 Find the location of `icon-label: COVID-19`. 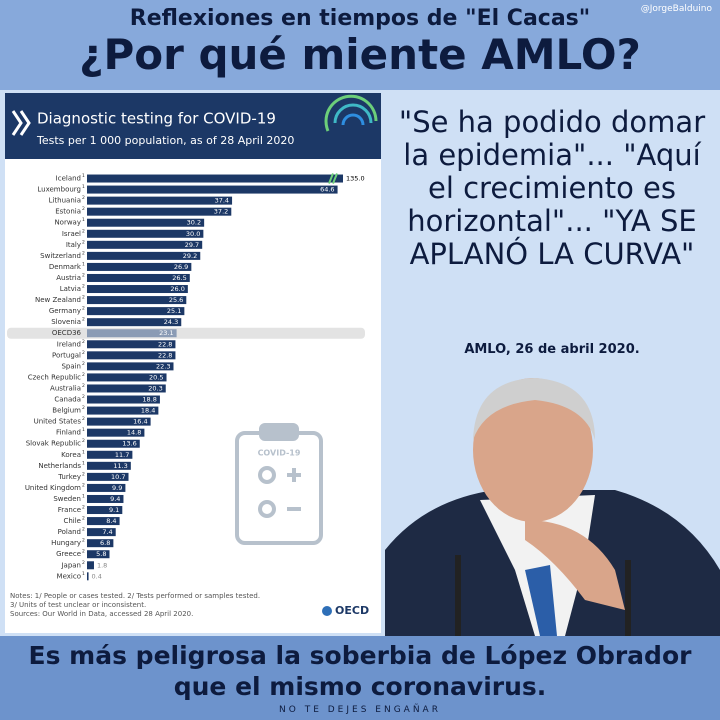

icon-label: COVID-19 is located at coordinates (279, 453).